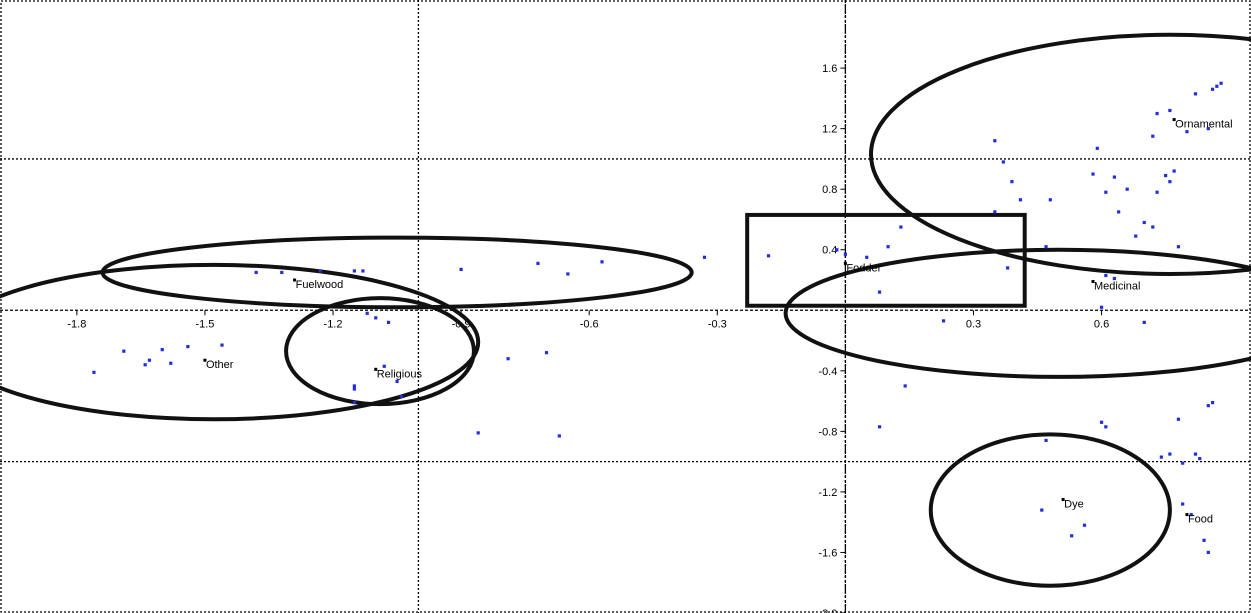 This screenshot has width=1251, height=613. Describe the element at coordinates (397, 272) in the screenshot. I see `group-ellipse-fuelwood` at that location.